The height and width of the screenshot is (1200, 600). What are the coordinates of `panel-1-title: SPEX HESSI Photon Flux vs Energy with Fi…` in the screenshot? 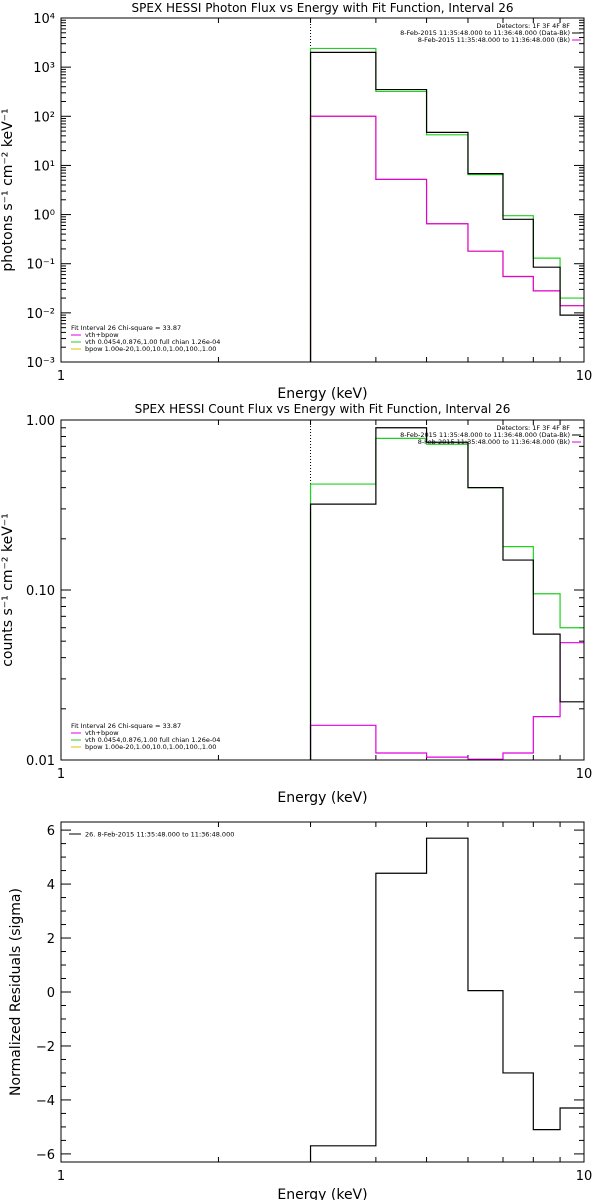 It's located at (323, 8).